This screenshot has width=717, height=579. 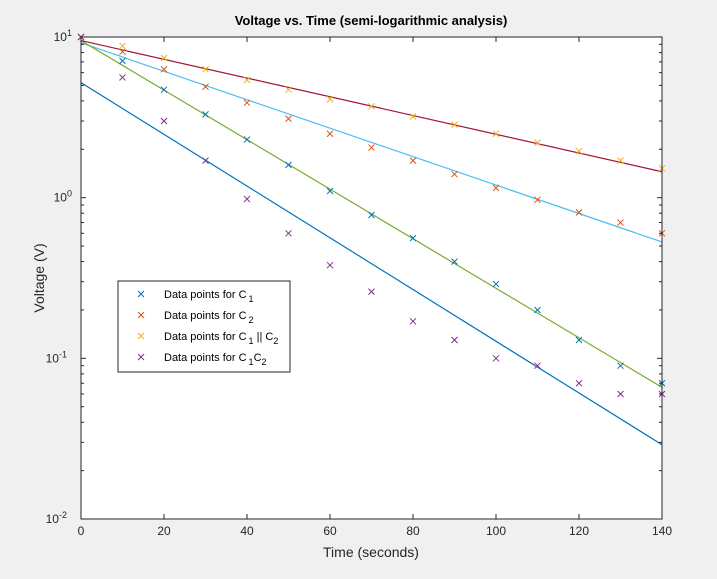 What do you see at coordinates (330, 531) in the screenshot?
I see `x-tick-label: 60` at bounding box center [330, 531].